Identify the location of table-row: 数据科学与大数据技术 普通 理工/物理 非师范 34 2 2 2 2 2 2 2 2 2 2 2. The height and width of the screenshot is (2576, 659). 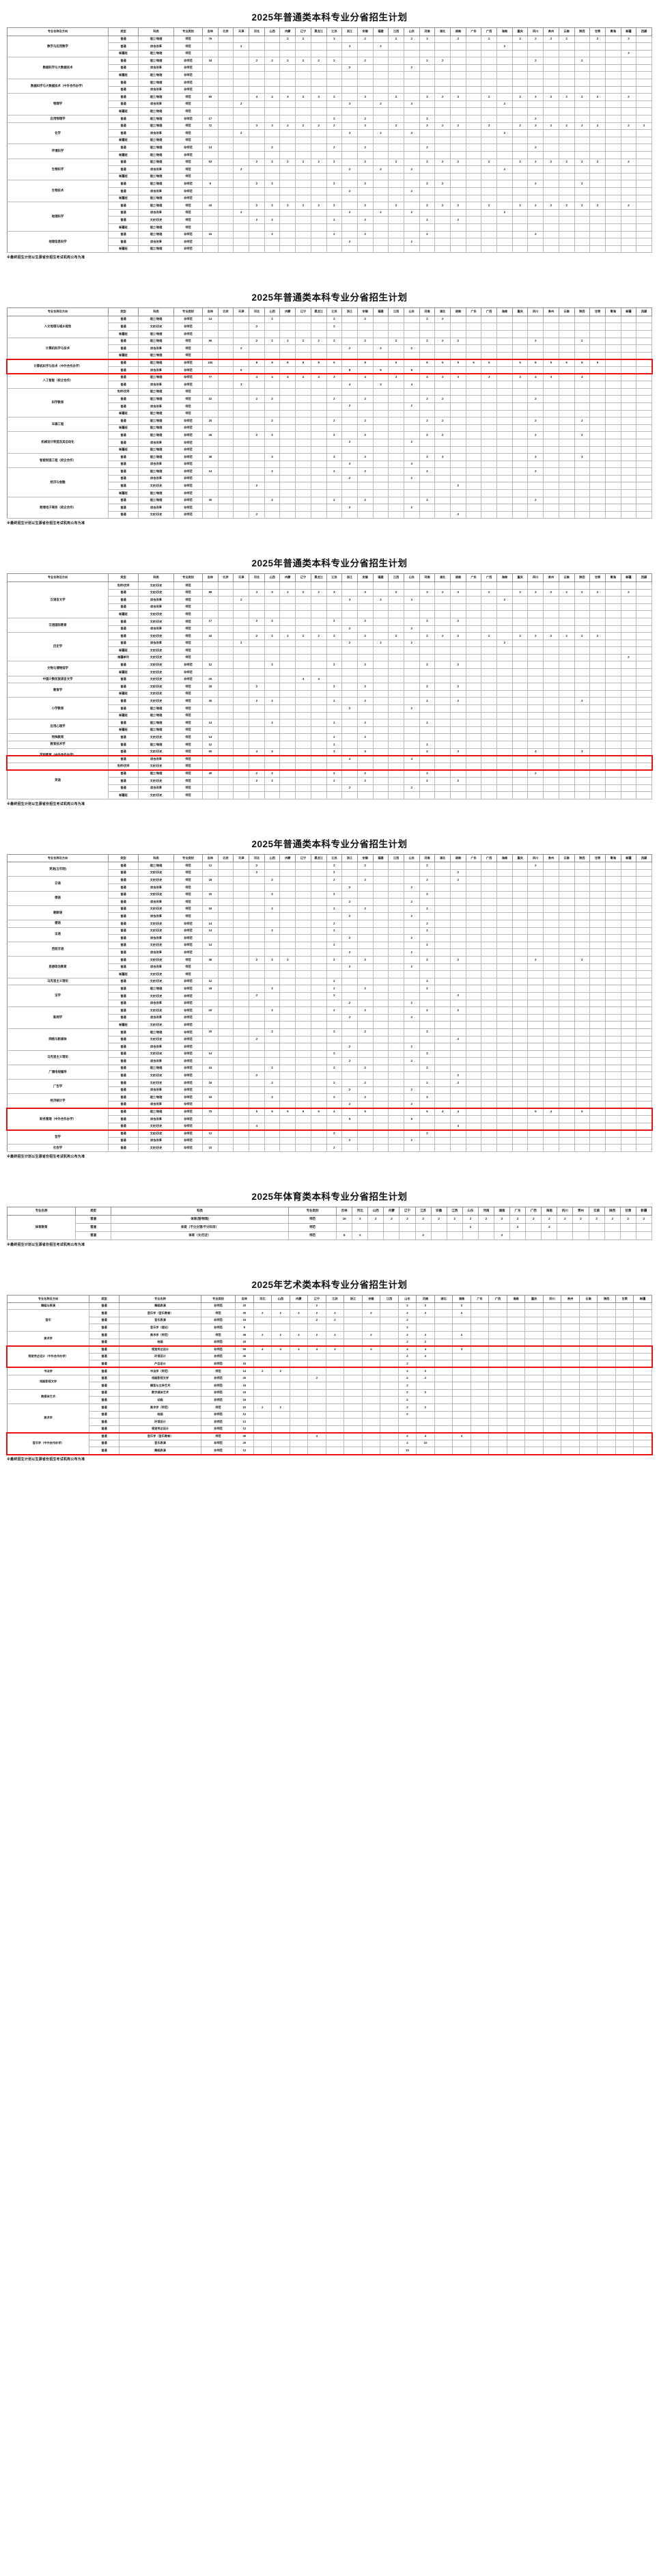
(329, 68).